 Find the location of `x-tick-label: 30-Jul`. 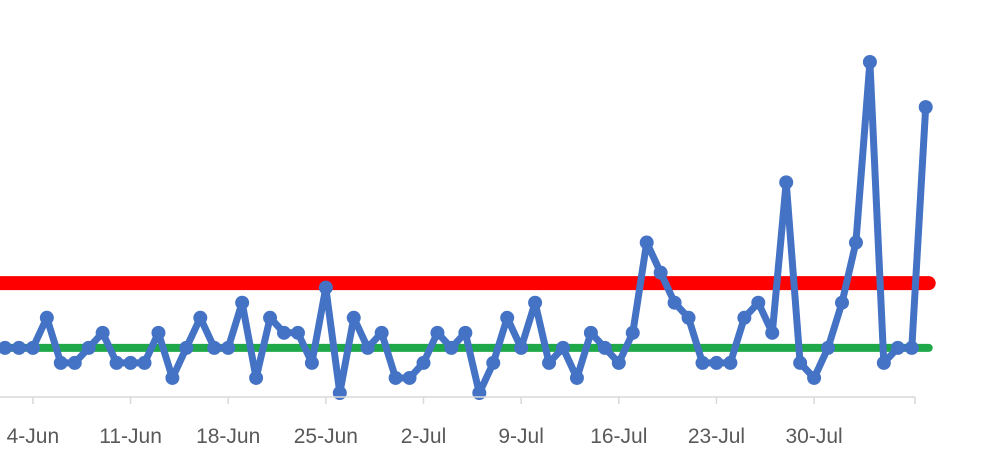

x-tick-label: 30-Jul is located at coordinates (813, 436).